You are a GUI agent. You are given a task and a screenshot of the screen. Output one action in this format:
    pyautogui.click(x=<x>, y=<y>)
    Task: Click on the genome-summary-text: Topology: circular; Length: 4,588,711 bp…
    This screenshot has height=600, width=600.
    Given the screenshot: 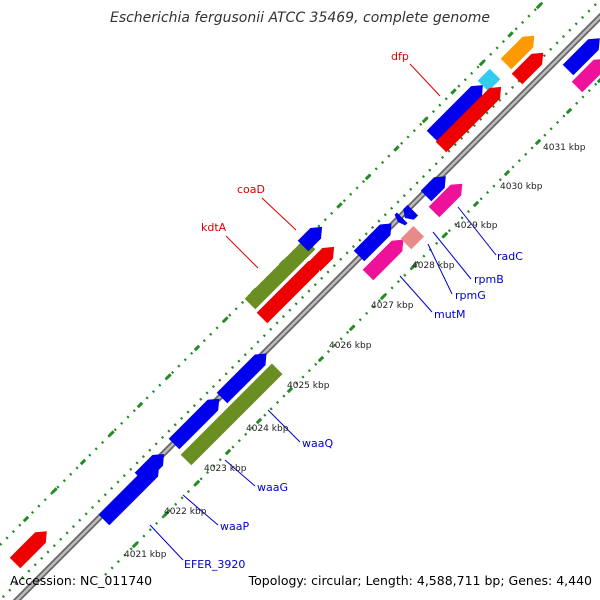 What is the action you would take?
    pyautogui.click(x=420, y=580)
    